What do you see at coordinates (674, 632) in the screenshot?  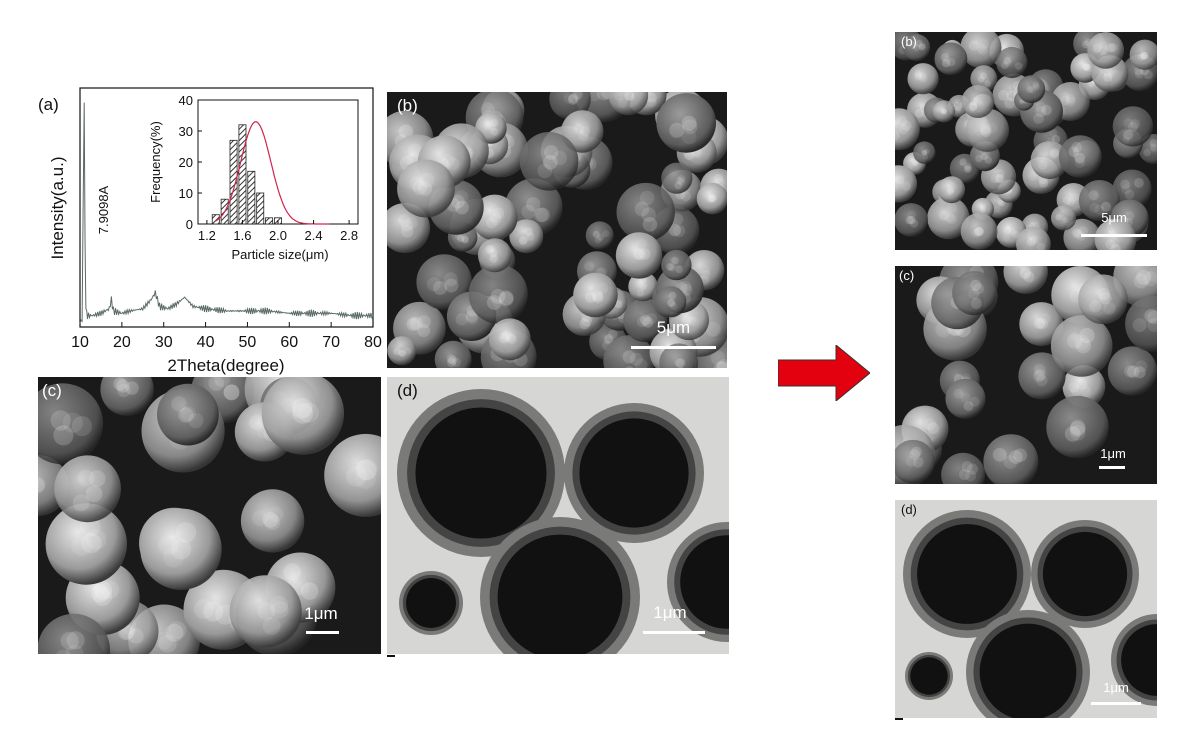 I see `scale-bar-d` at bounding box center [674, 632].